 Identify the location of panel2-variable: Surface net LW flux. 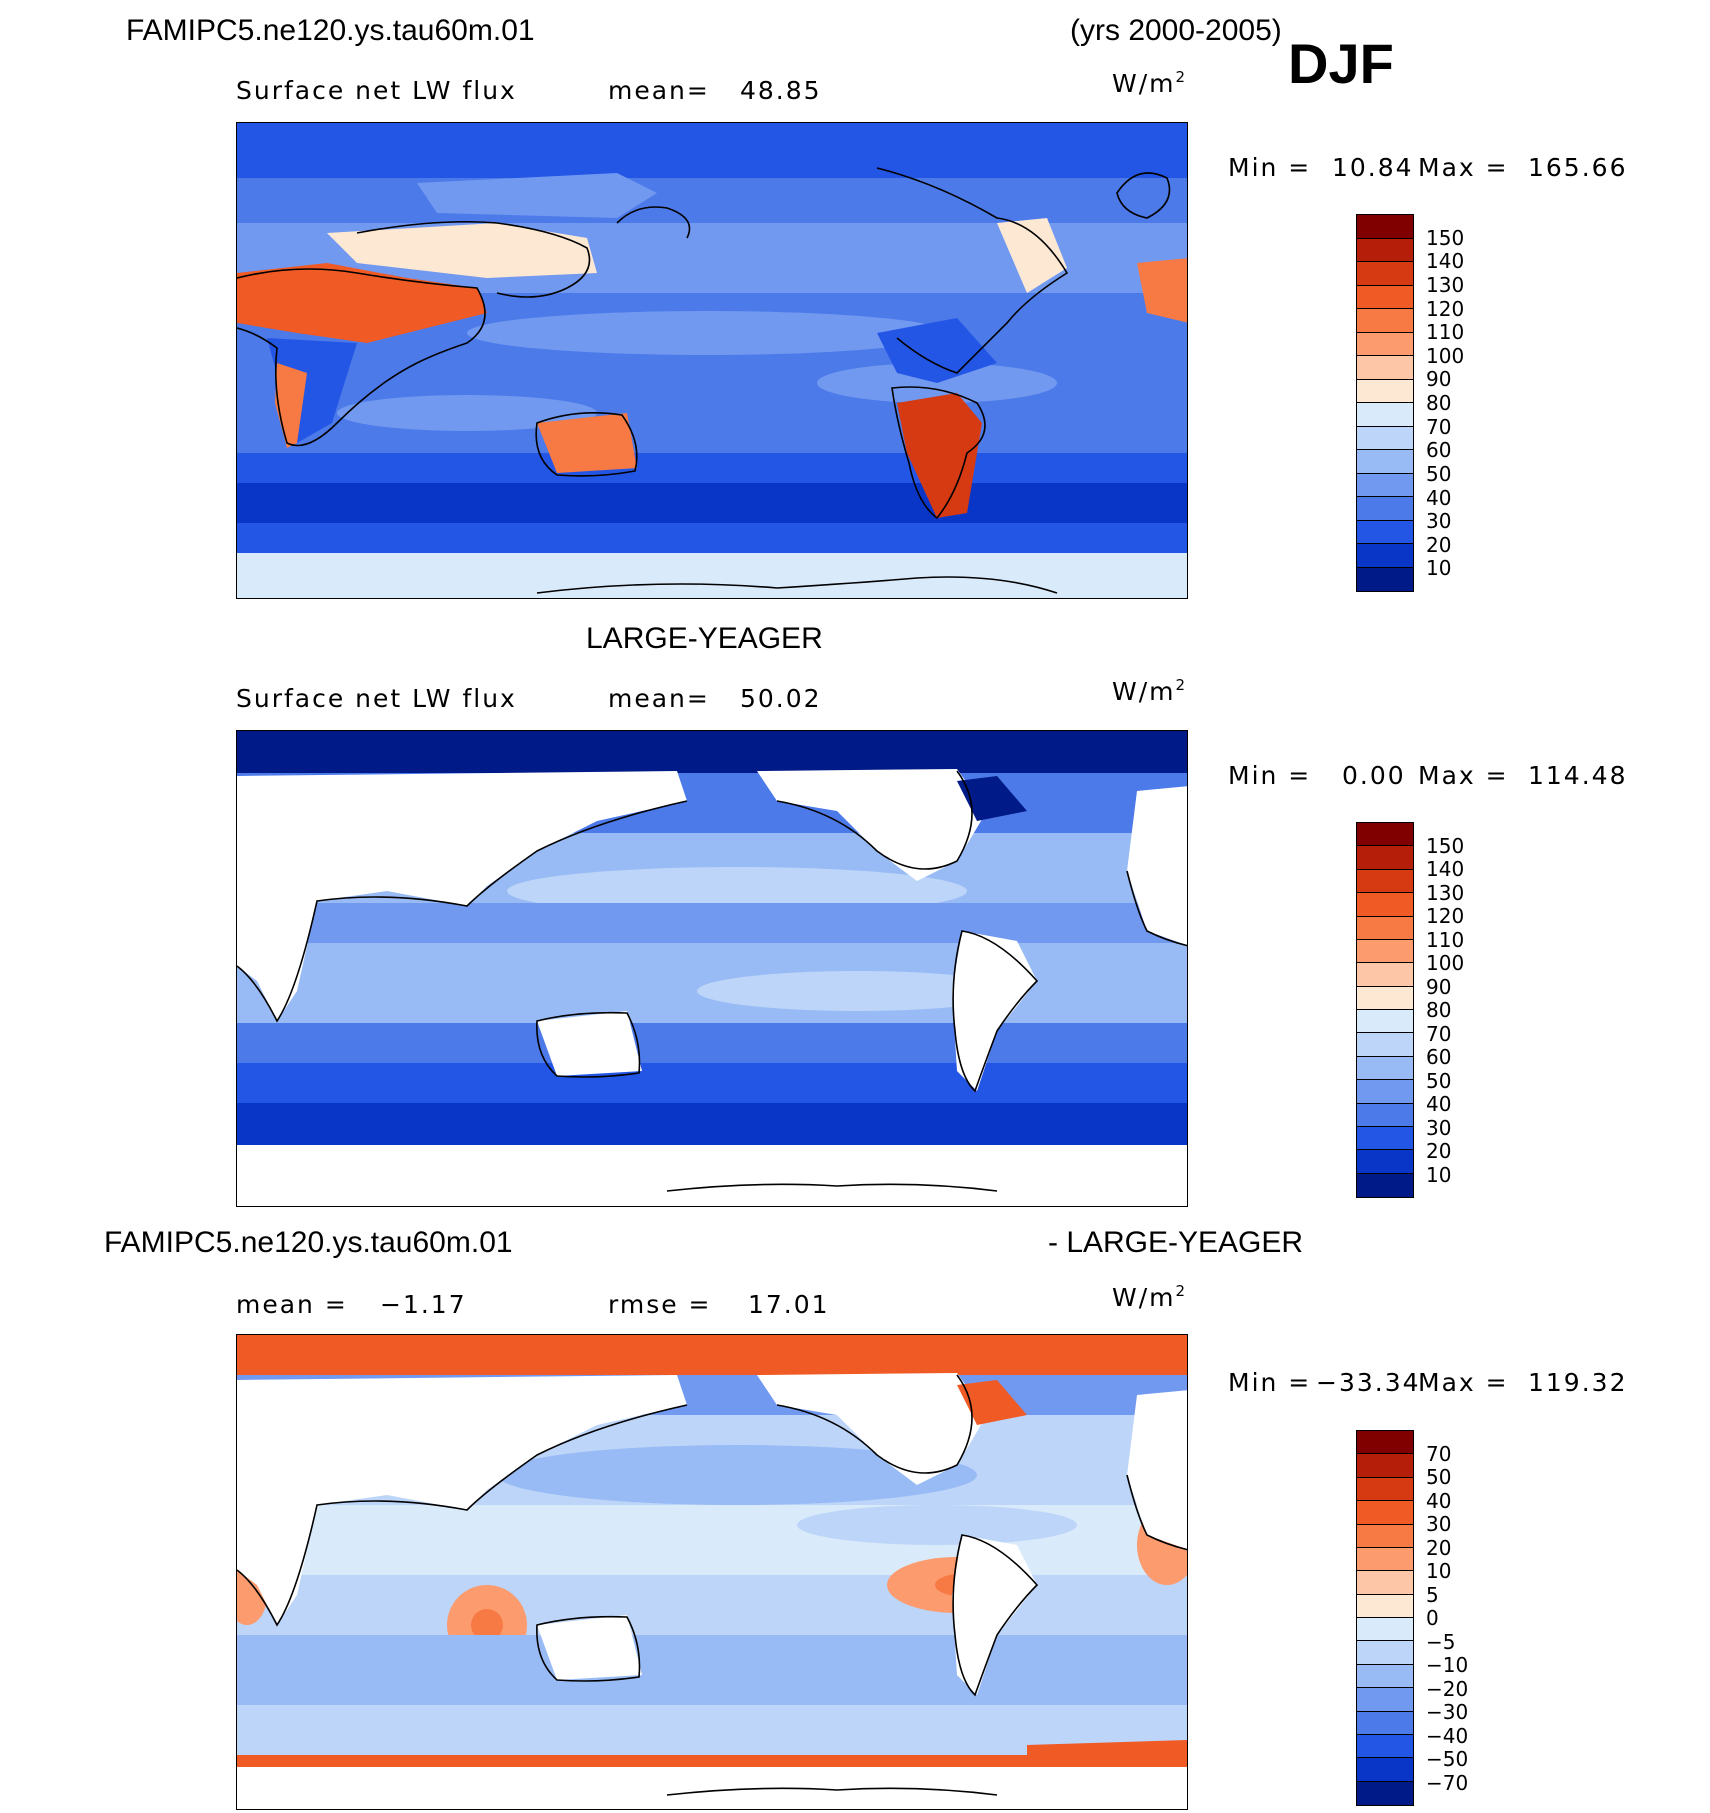
(376, 698).